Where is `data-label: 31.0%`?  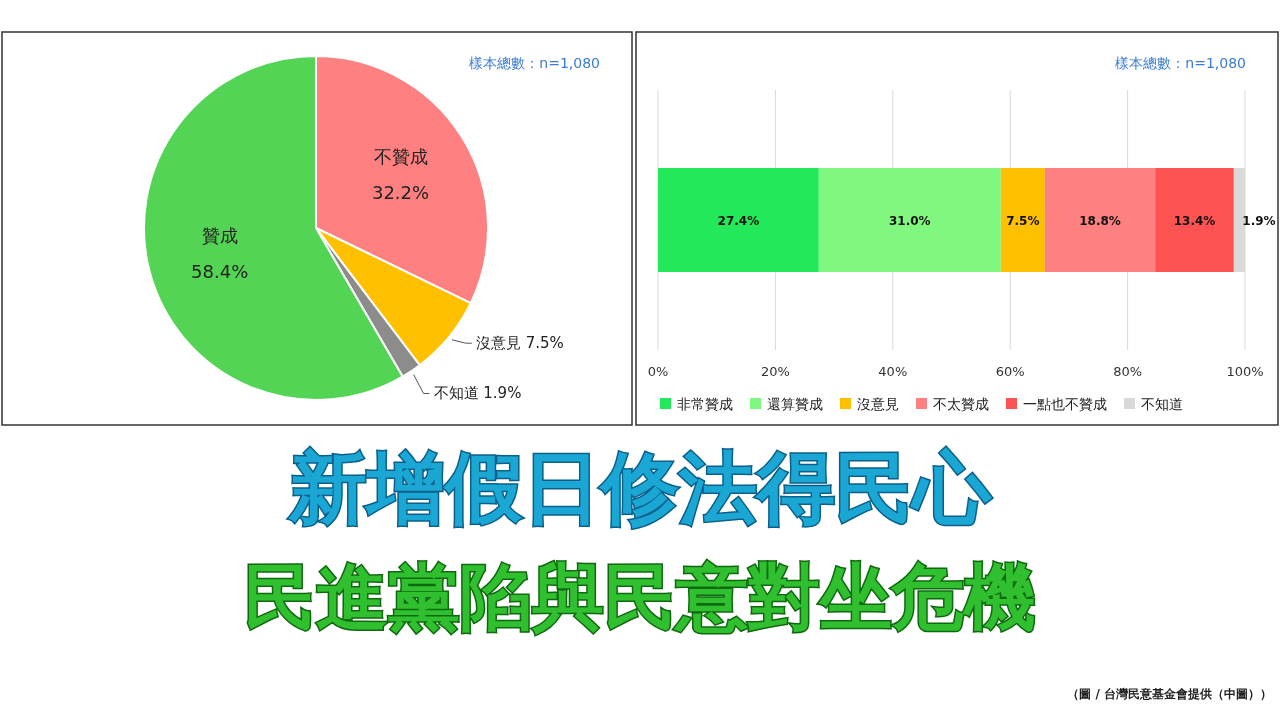
data-label: 31.0% is located at coordinates (910, 221).